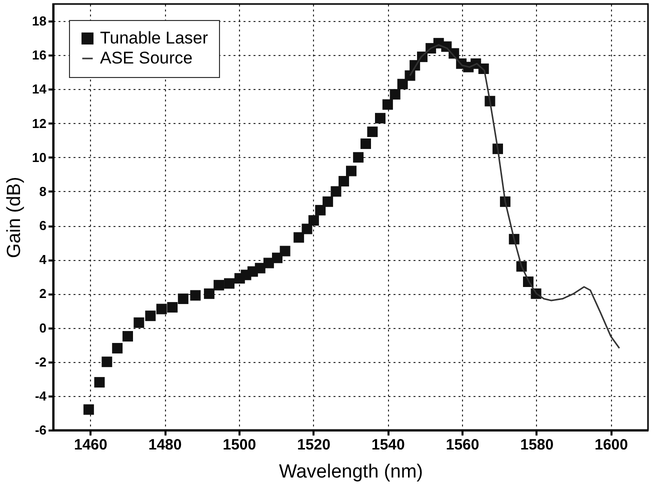 The width and height of the screenshot is (652, 487). I want to click on y-tick-label: -2, so click(40, 362).